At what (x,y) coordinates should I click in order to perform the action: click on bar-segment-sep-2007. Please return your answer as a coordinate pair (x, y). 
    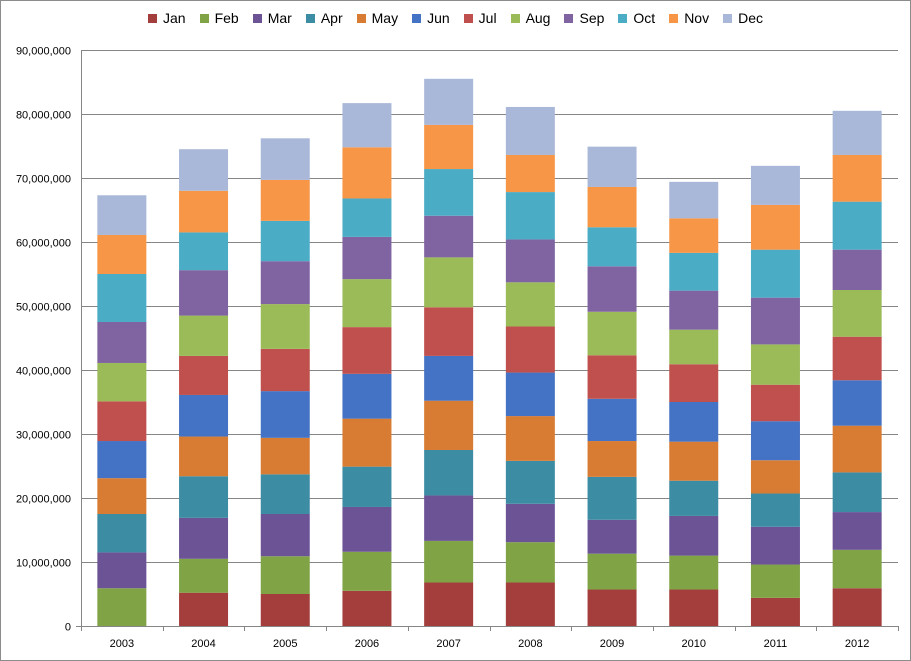
    Looking at the image, I should click on (449, 236).